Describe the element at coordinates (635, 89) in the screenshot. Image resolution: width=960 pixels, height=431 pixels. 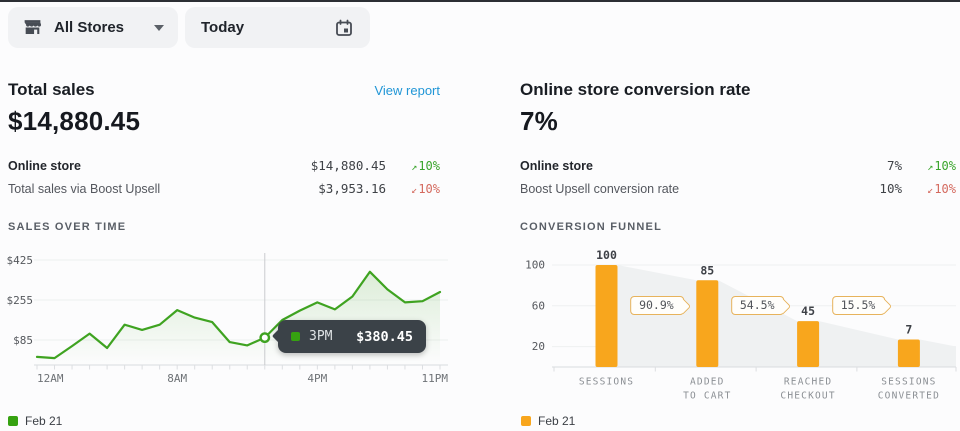
I see `conversion-rate-title: Online store conversion rate` at that location.